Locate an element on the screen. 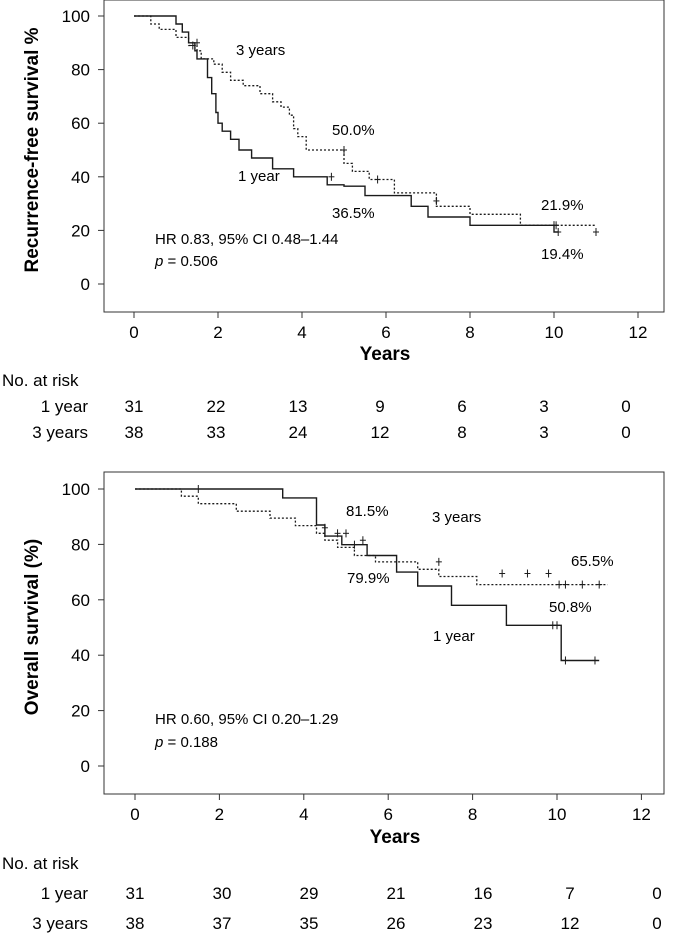 Image resolution: width=685 pixels, height=938 pixels. pct-81-5: 81.5% is located at coordinates (367, 511).